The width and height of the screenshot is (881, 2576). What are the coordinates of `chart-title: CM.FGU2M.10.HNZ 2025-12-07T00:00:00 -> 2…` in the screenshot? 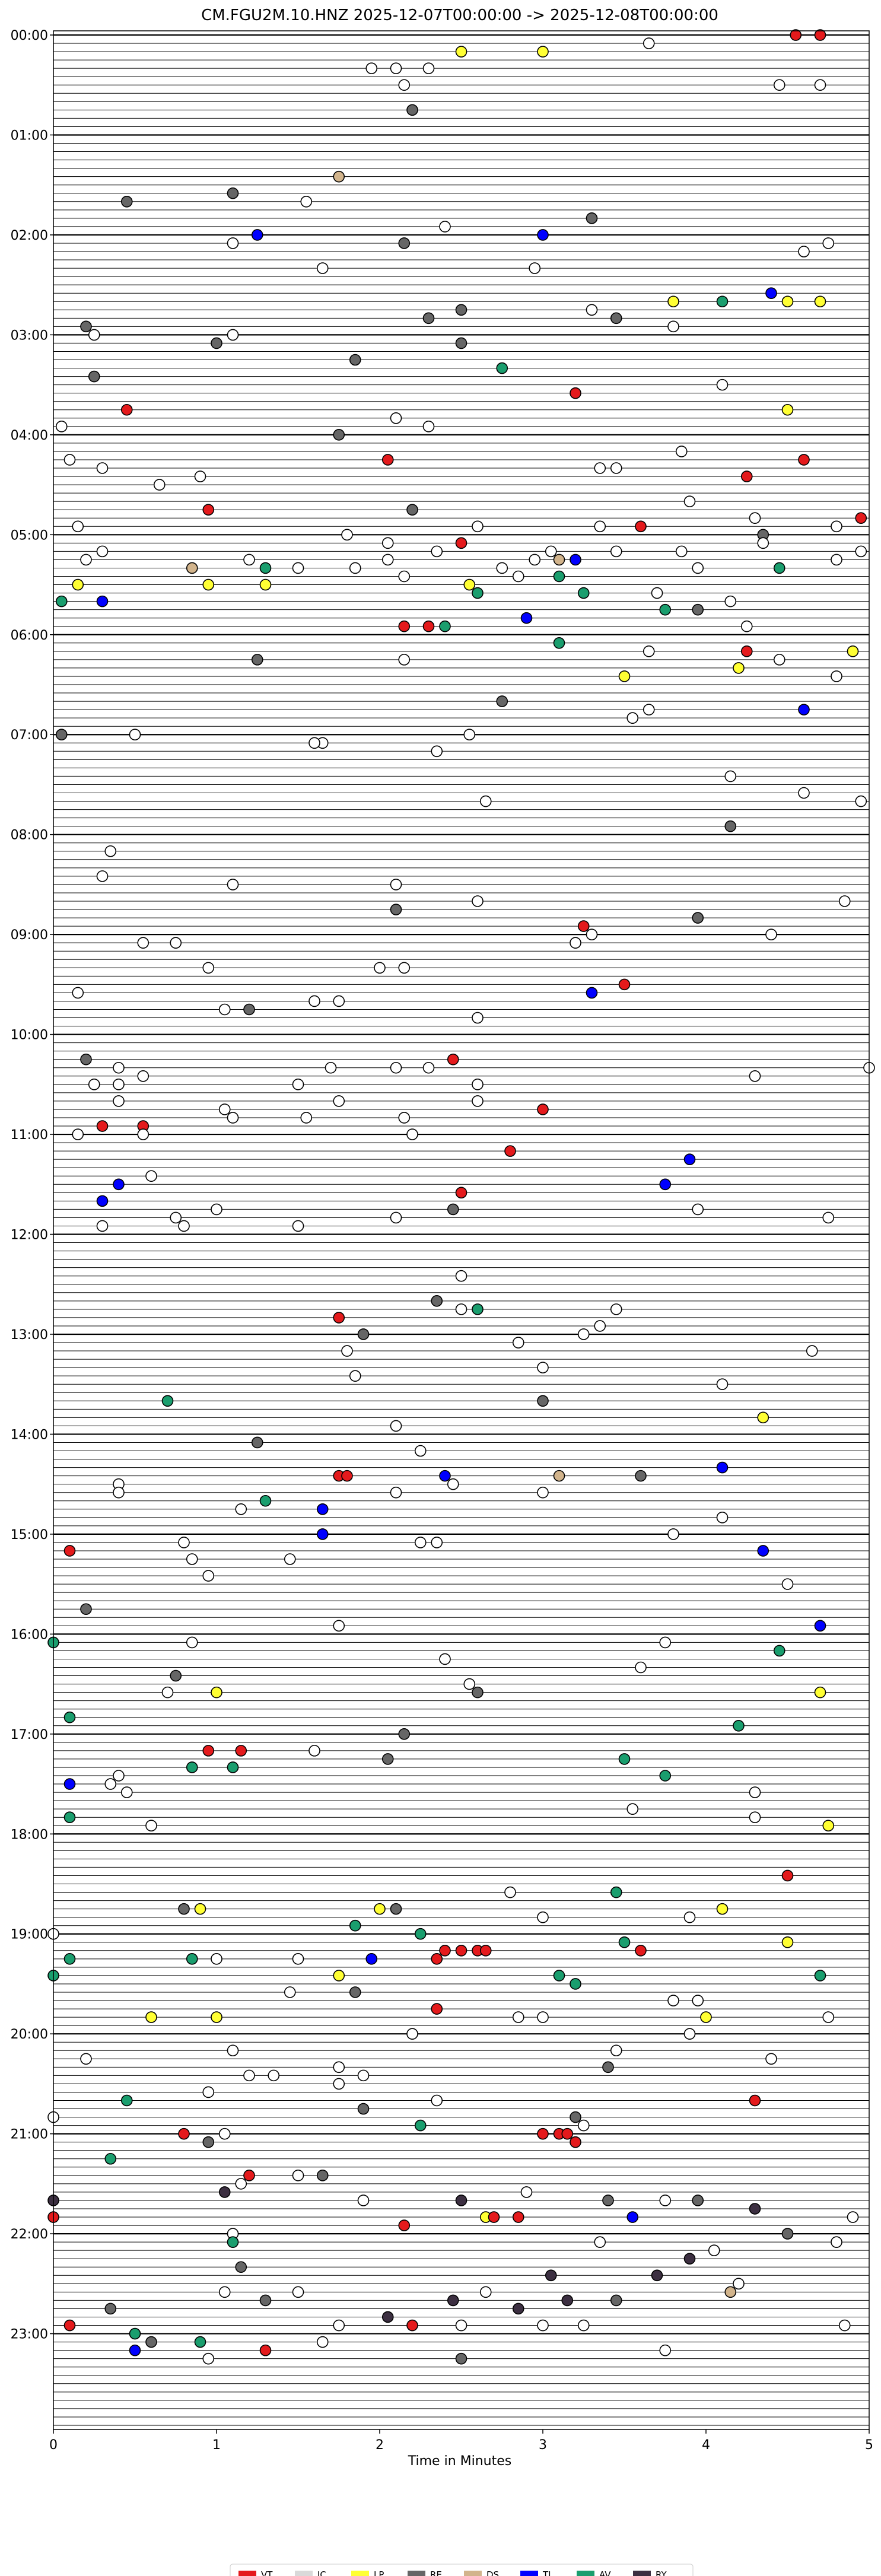 It's located at (460, 15).